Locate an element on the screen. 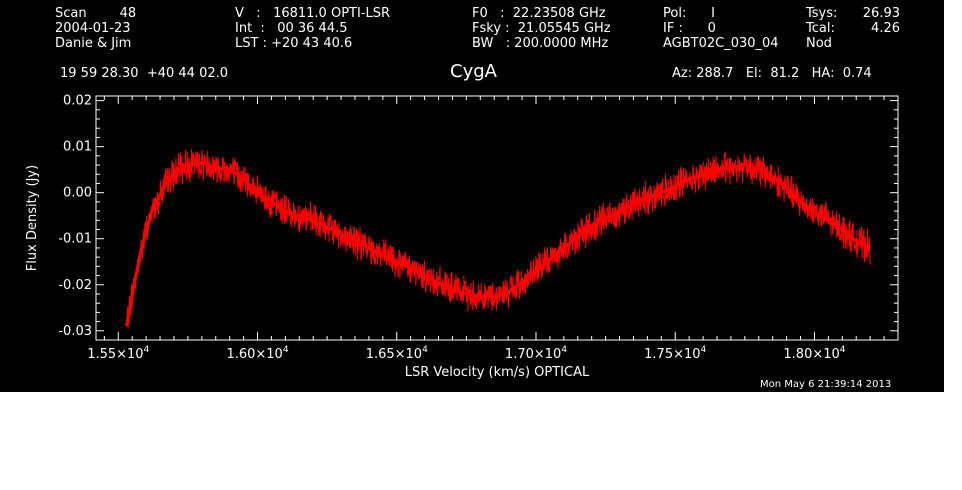 This screenshot has height=490, width=962. calibration-values: 26.93 4.26 is located at coordinates (873, 21).